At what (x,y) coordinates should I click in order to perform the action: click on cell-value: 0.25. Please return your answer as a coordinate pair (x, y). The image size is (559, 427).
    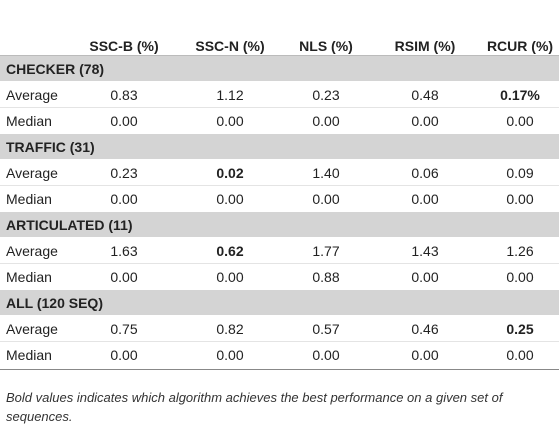
    Looking at the image, I should click on (520, 329).